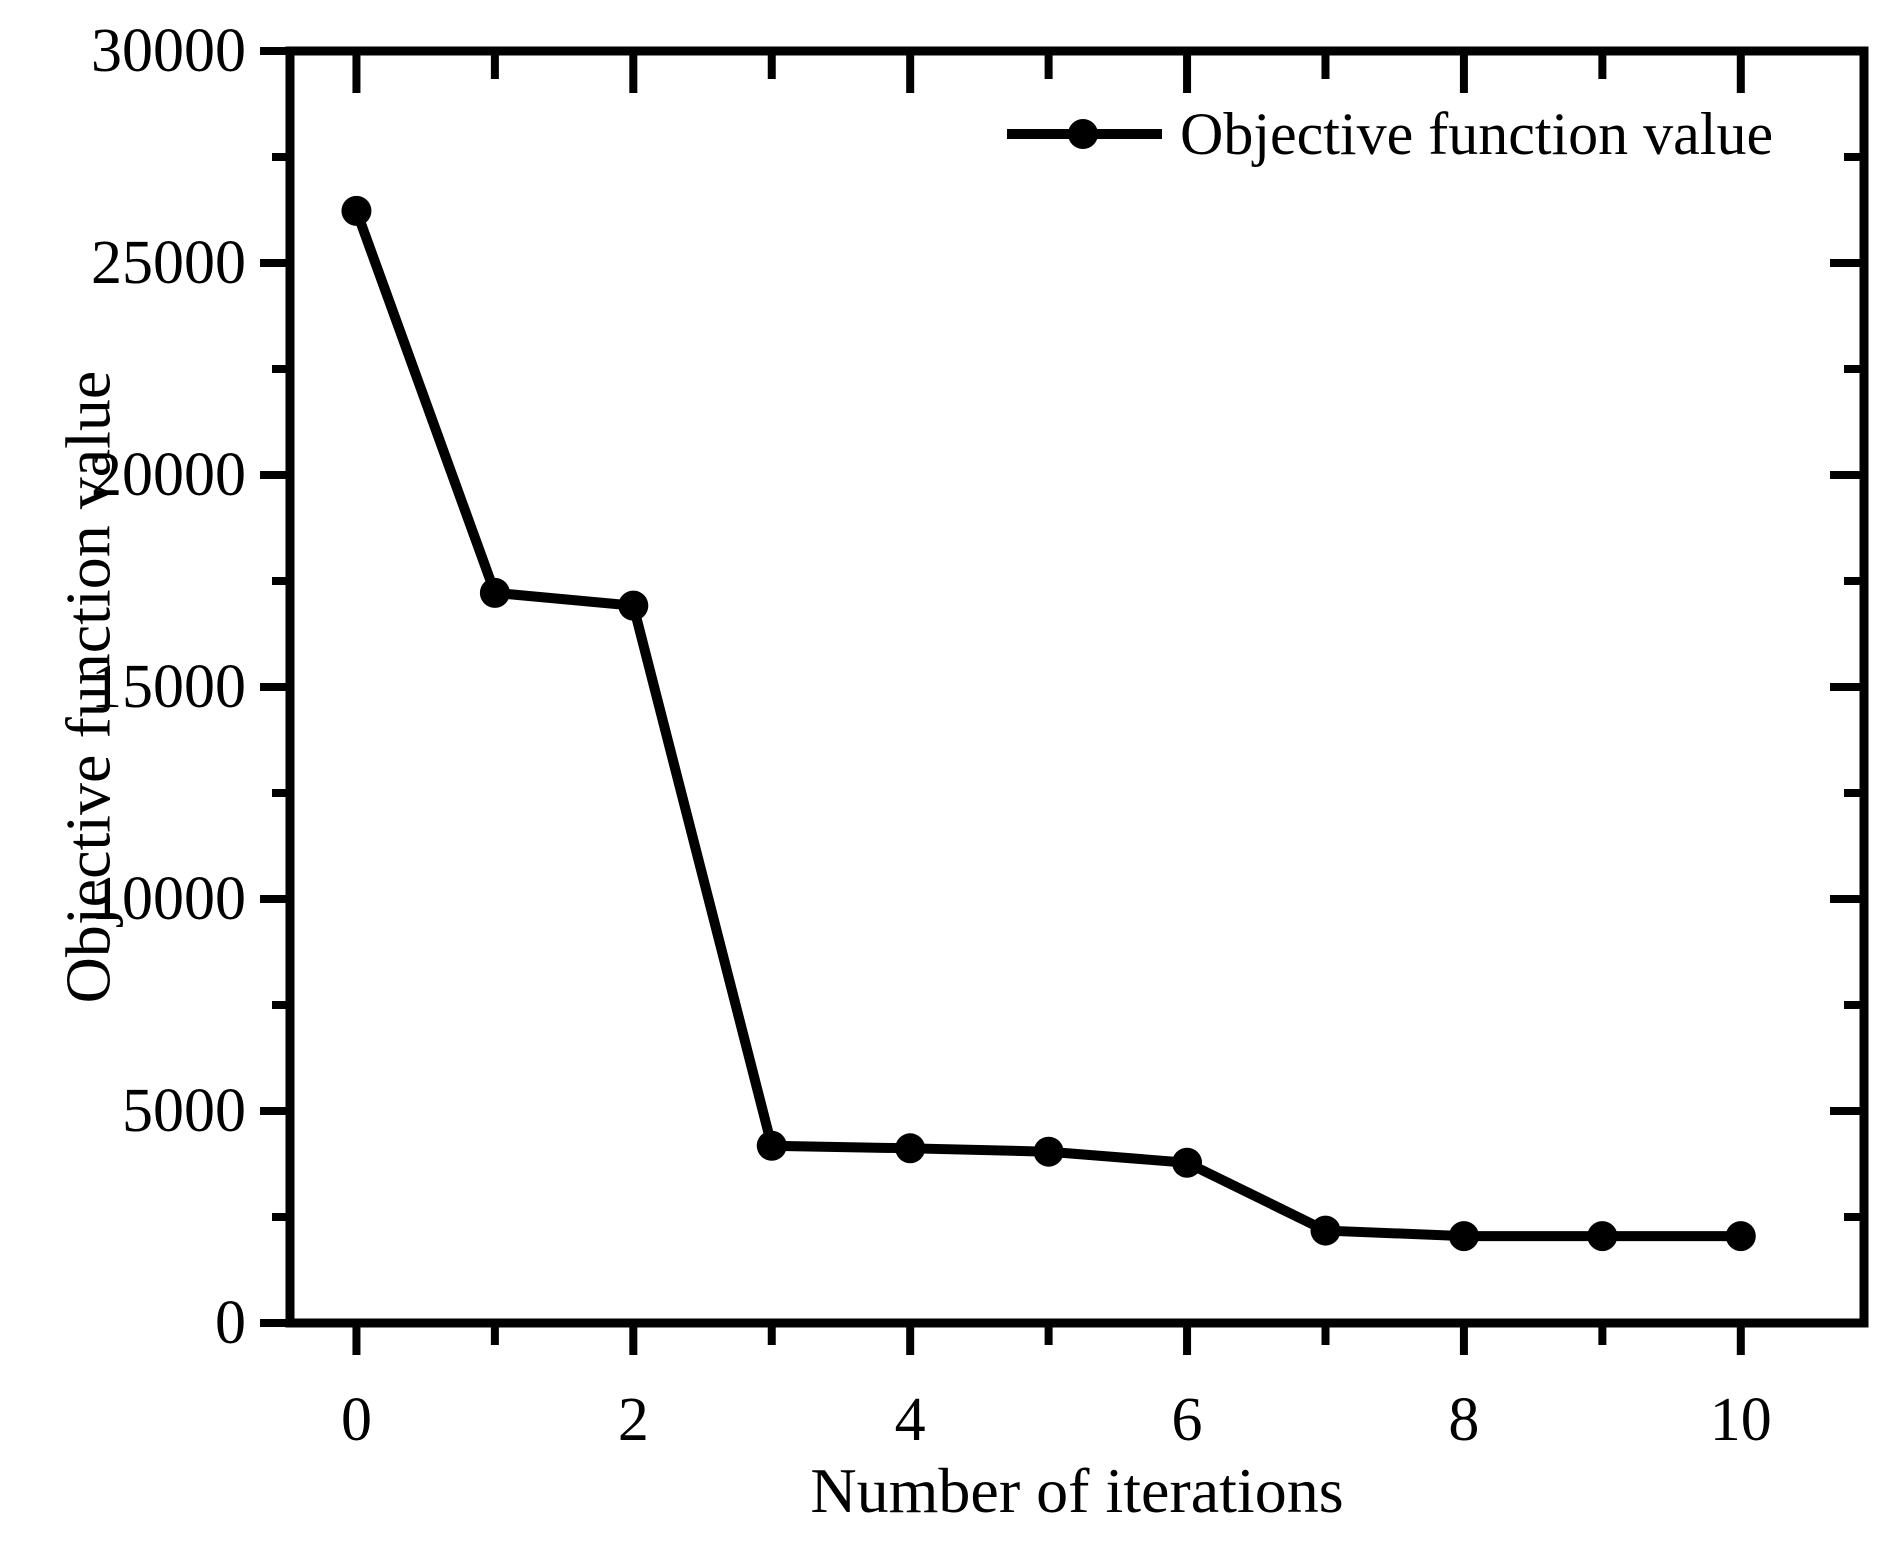 This screenshot has width=1892, height=1554. Describe the element at coordinates (184, 1111) in the screenshot. I see `y-tick-label: 5000` at that location.